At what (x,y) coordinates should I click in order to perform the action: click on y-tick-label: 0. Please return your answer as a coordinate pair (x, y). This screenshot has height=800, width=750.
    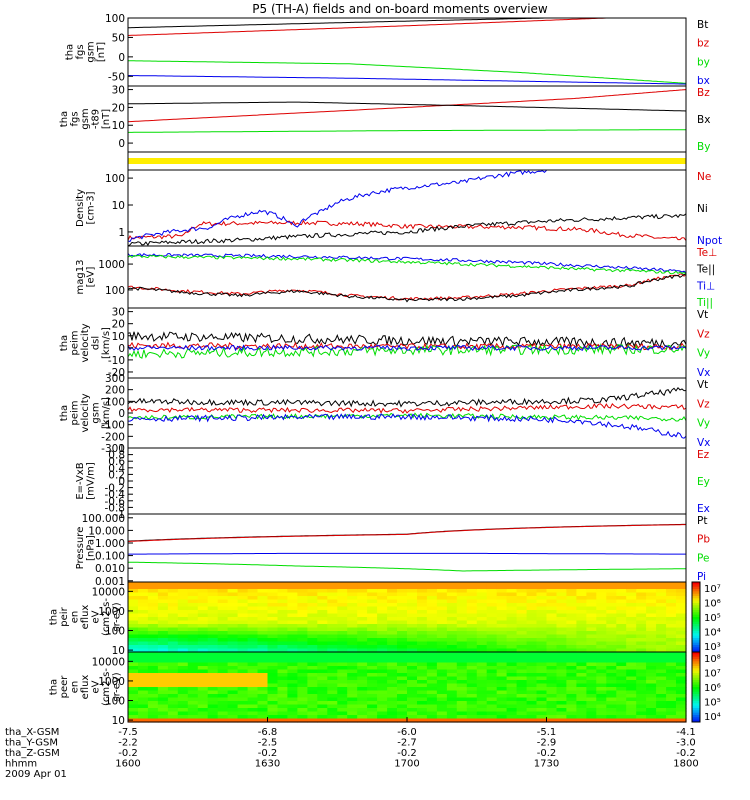
    Looking at the image, I should click on (121, 349).